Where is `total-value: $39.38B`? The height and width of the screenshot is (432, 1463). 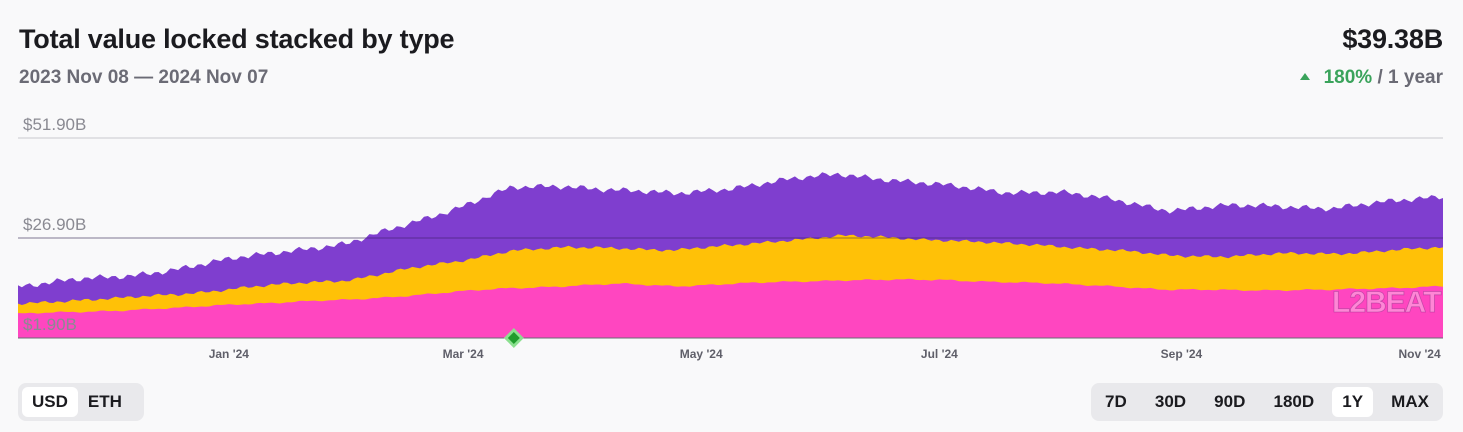
total-value: $39.38B is located at coordinates (1392, 39).